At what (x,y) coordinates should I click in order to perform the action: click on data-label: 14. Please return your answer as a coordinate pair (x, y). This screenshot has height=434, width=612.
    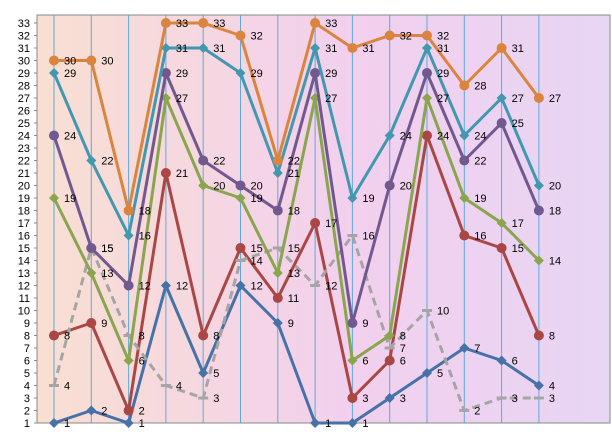
    Looking at the image, I should click on (555, 262).